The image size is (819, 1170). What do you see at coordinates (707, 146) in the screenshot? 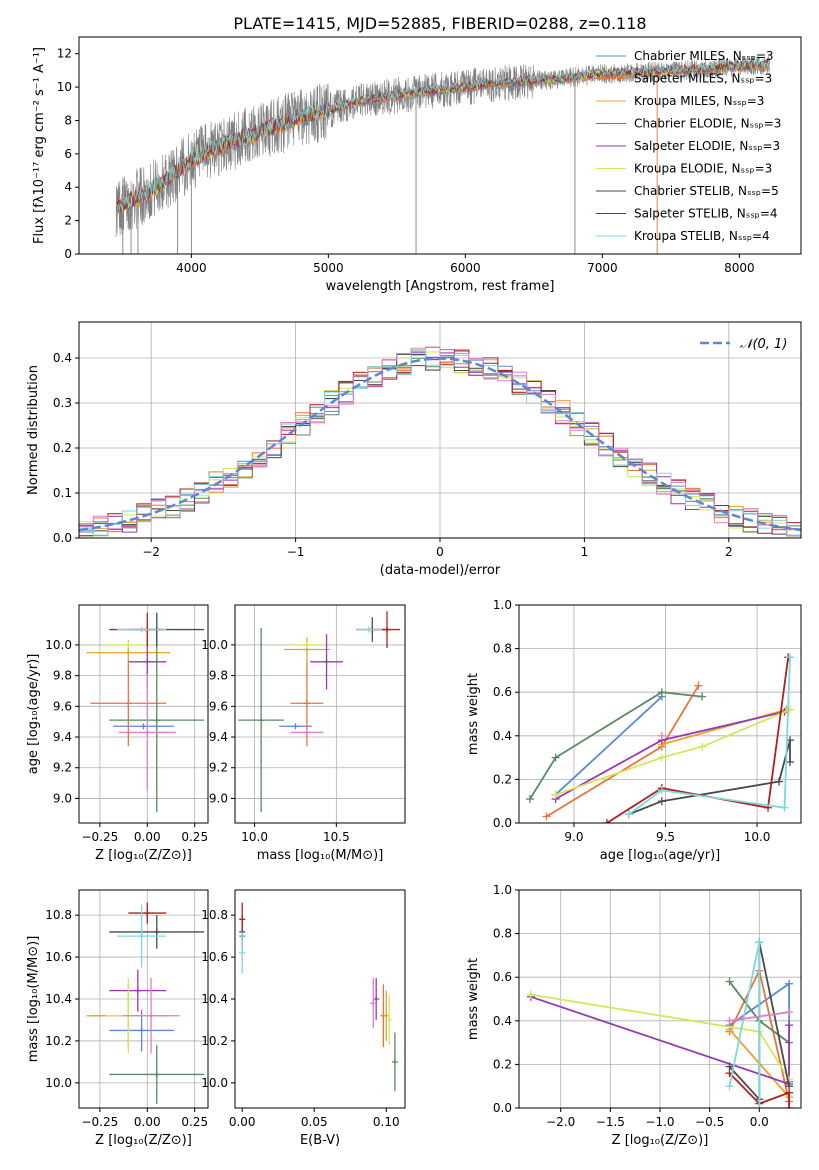
I see `spectrum-legend-label: Salpeter ELODIE, Nₛₛₚ=3` at bounding box center [707, 146].